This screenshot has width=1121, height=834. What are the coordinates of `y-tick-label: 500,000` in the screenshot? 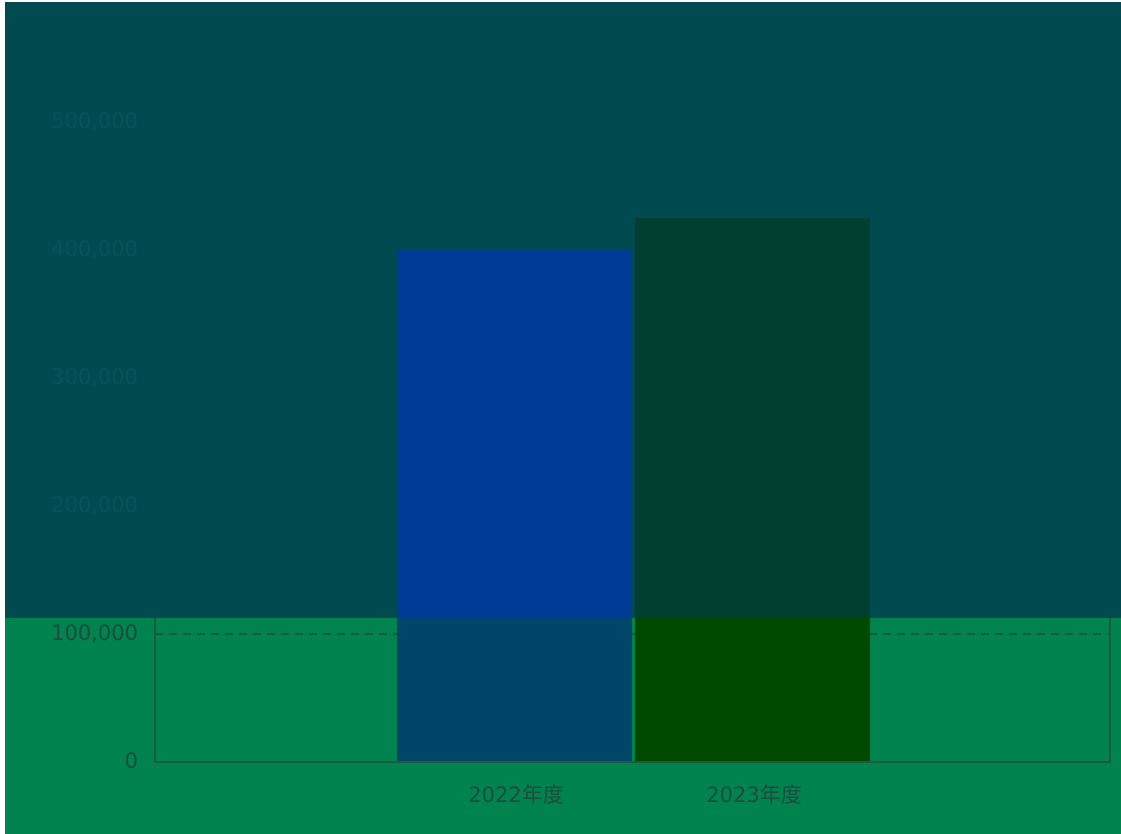 It's located at (94, 121).